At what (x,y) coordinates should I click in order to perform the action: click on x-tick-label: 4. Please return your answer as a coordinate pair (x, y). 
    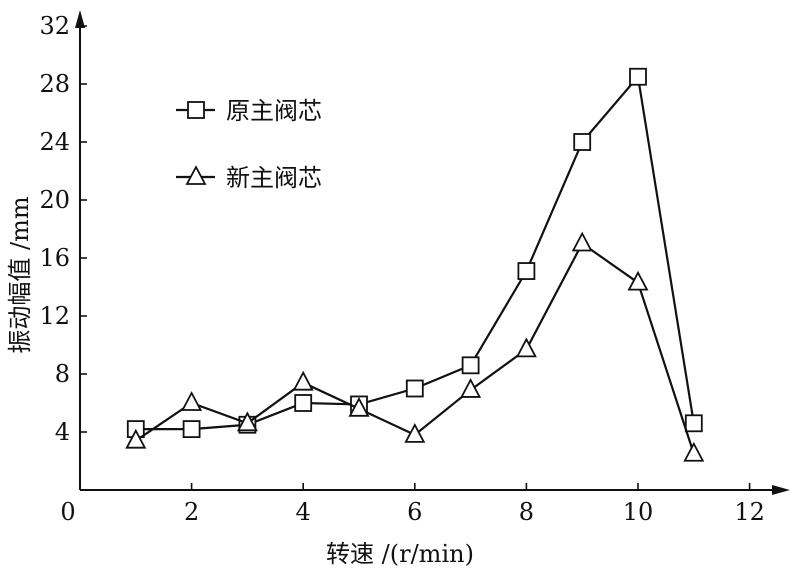
    Looking at the image, I should click on (303, 512).